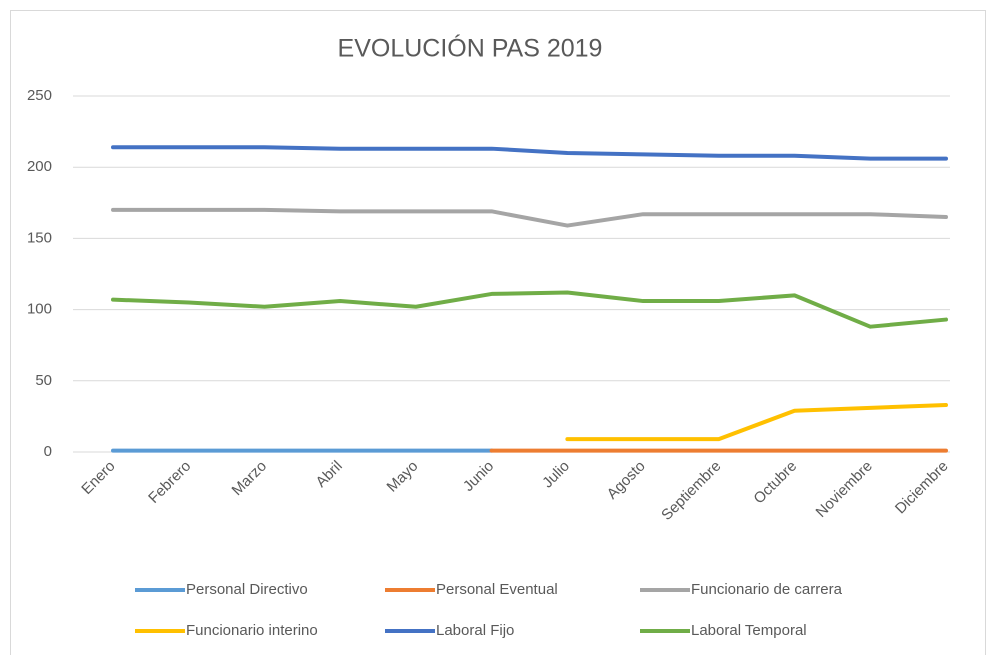 The image size is (996, 655). I want to click on legend-label: Funcionario de carrera, so click(767, 589).